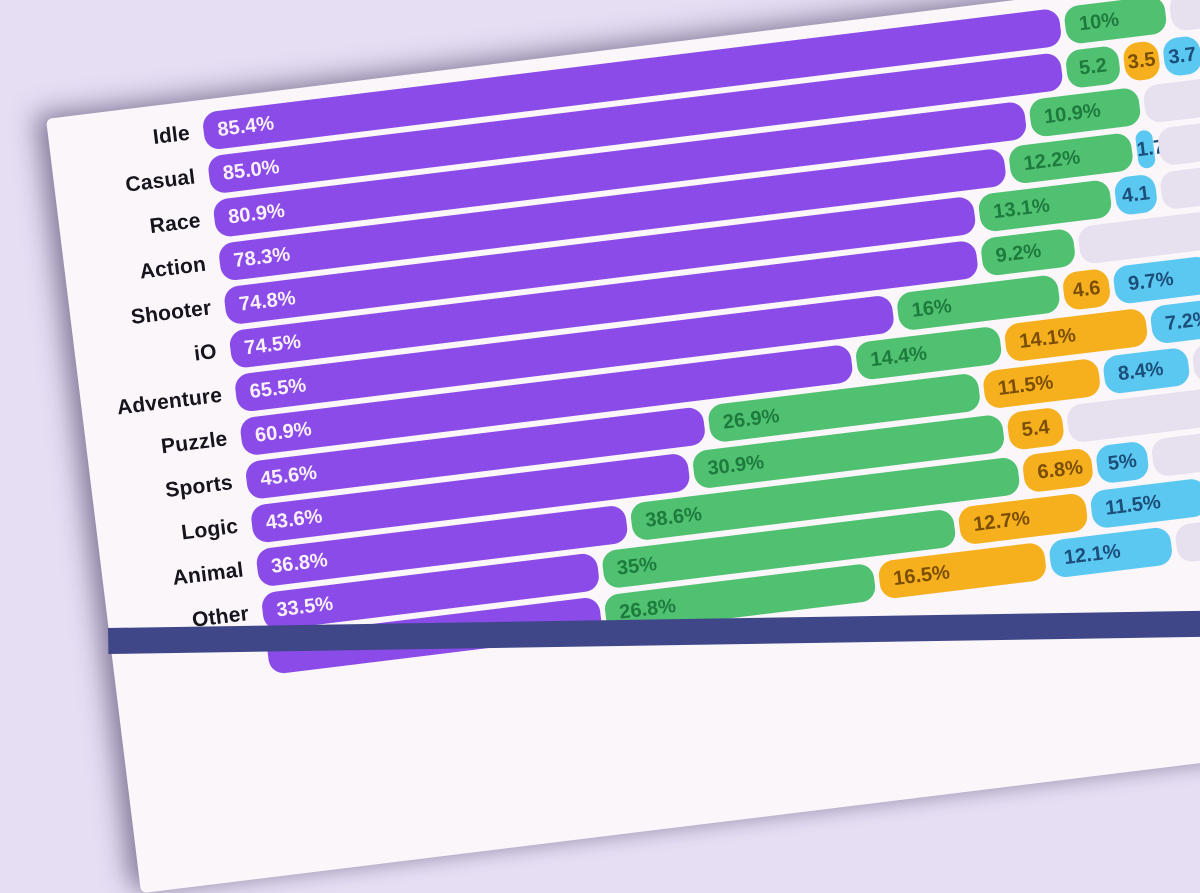  Describe the element at coordinates (1028, 252) in the screenshot. I see `bar-segment-green: 9.2%` at that location.